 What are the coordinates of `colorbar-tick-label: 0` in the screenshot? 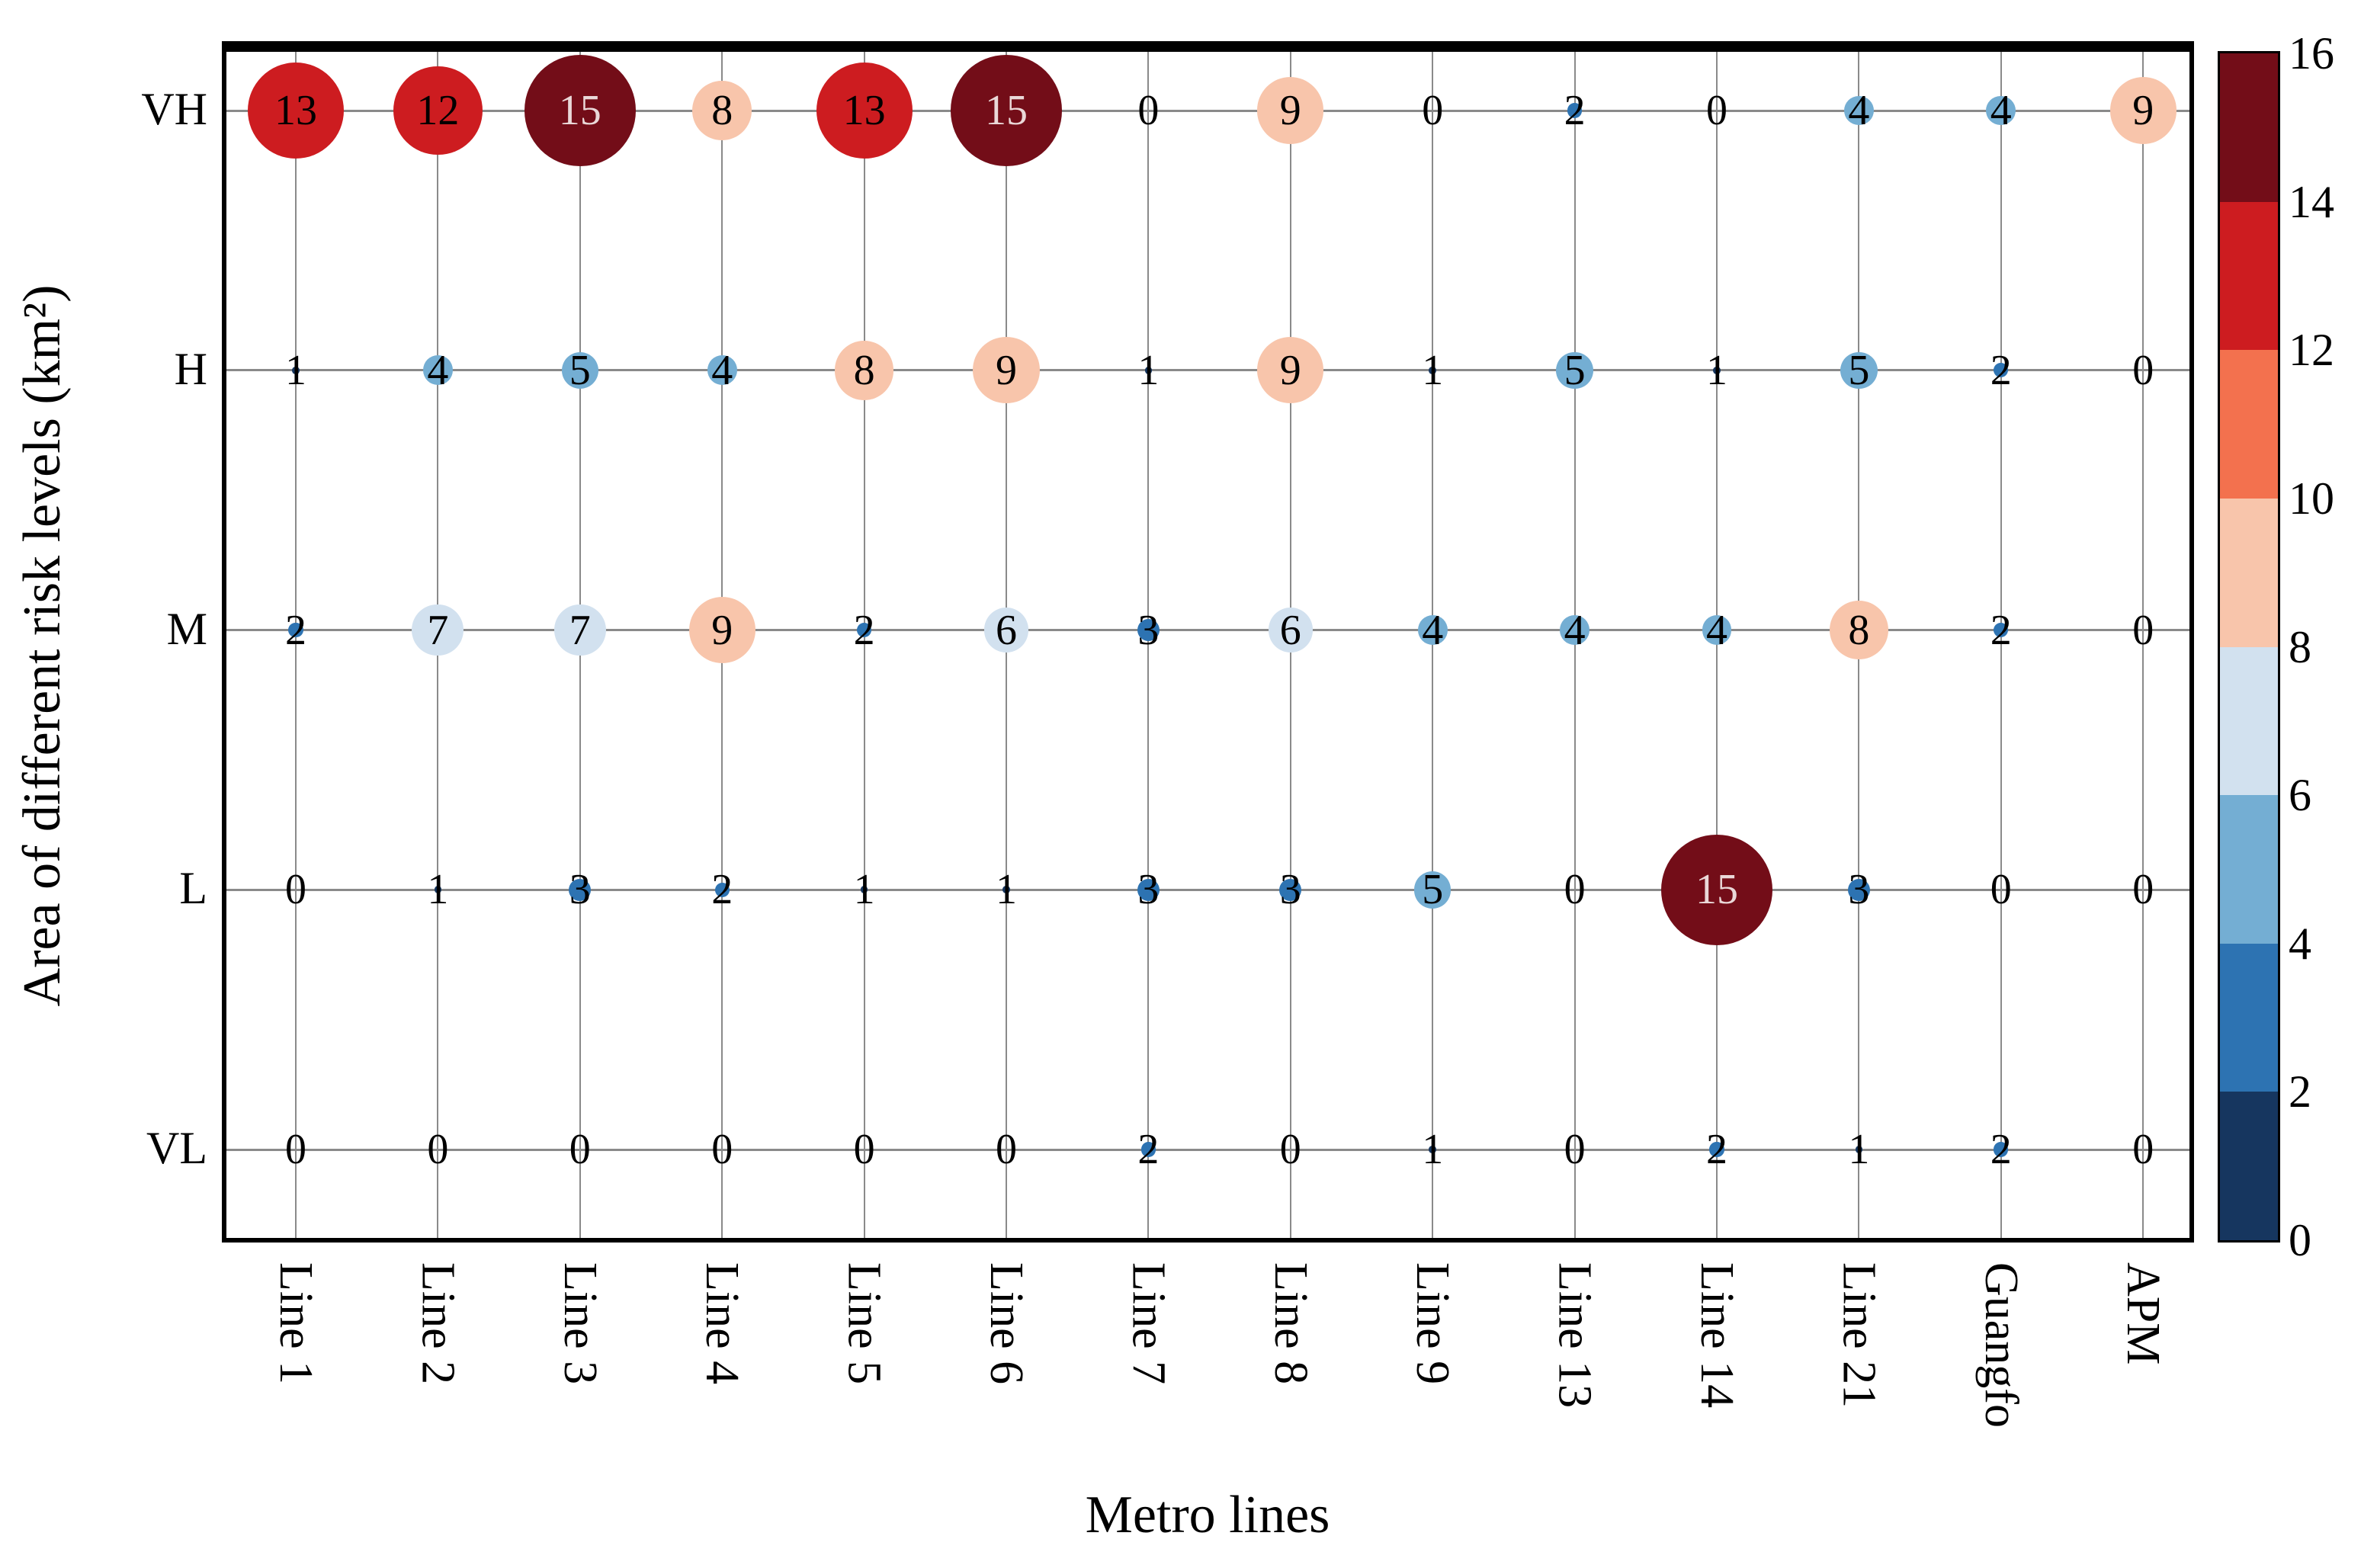 It's located at (2300, 1240).